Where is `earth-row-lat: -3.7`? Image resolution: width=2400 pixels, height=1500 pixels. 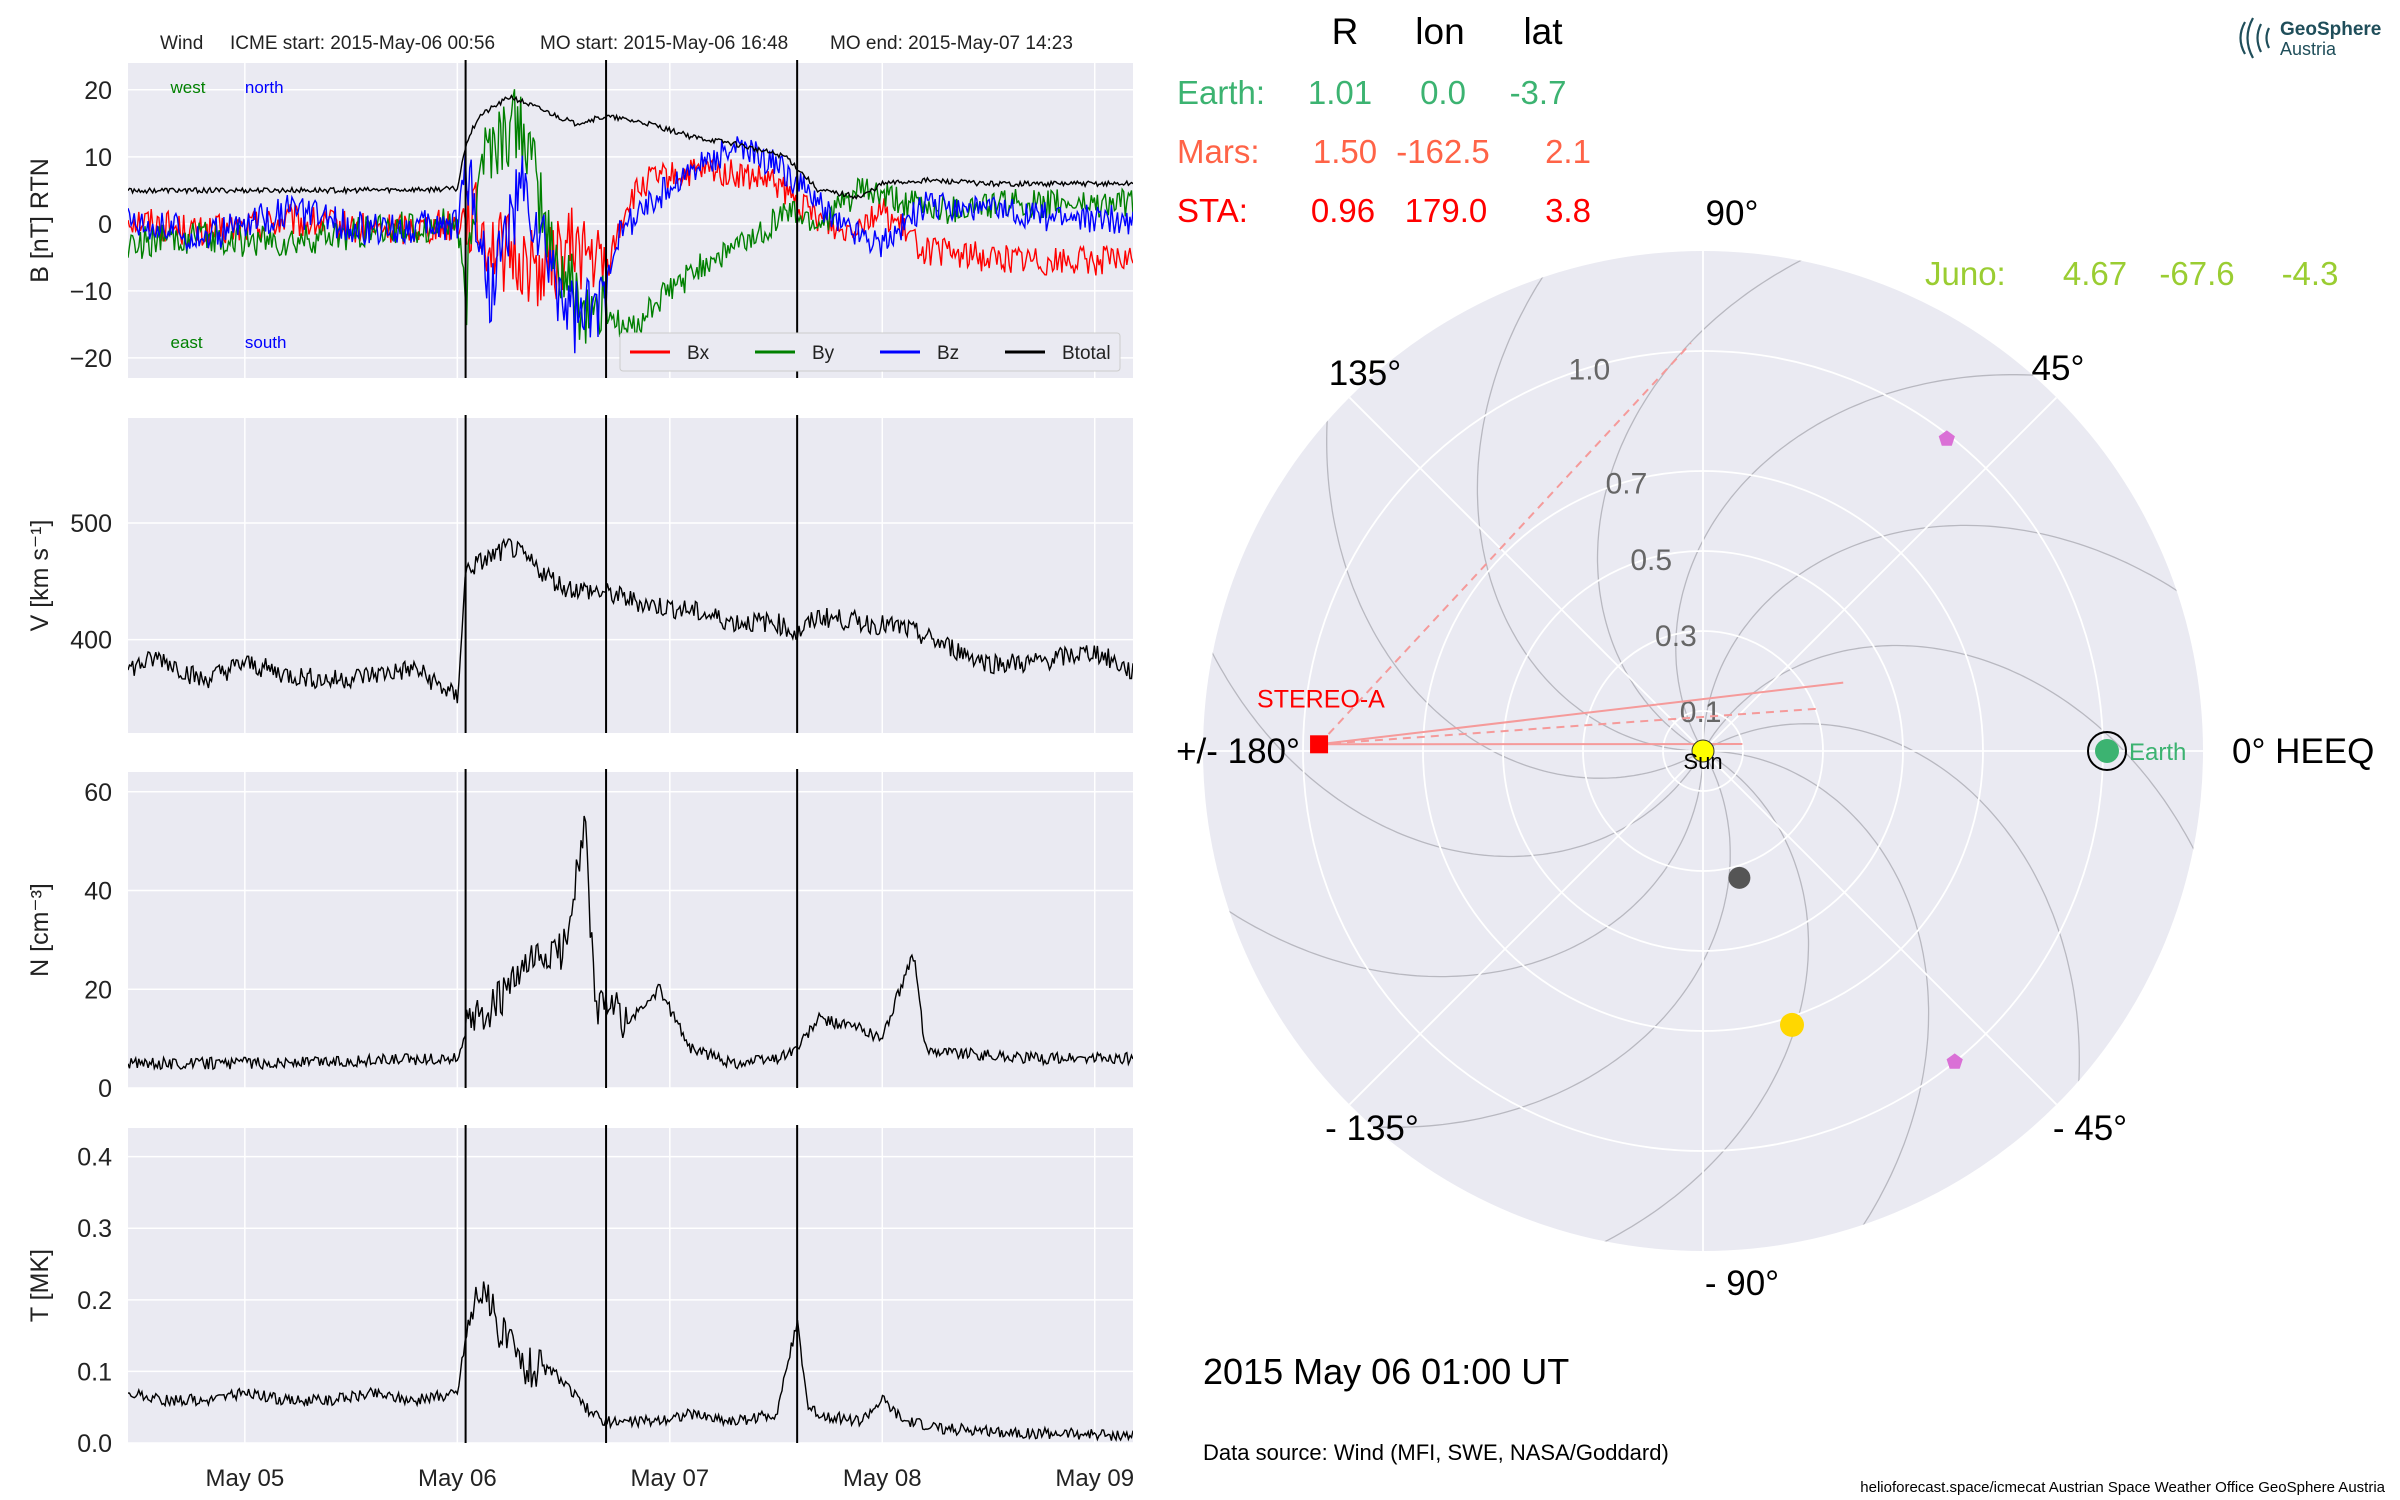
earth-row-lat: -3.7 is located at coordinates (1538, 92).